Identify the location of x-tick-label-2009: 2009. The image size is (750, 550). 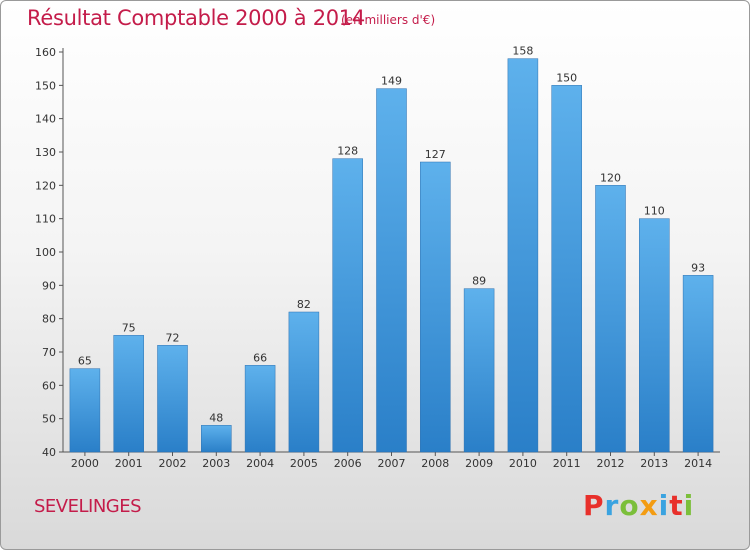
(479, 463).